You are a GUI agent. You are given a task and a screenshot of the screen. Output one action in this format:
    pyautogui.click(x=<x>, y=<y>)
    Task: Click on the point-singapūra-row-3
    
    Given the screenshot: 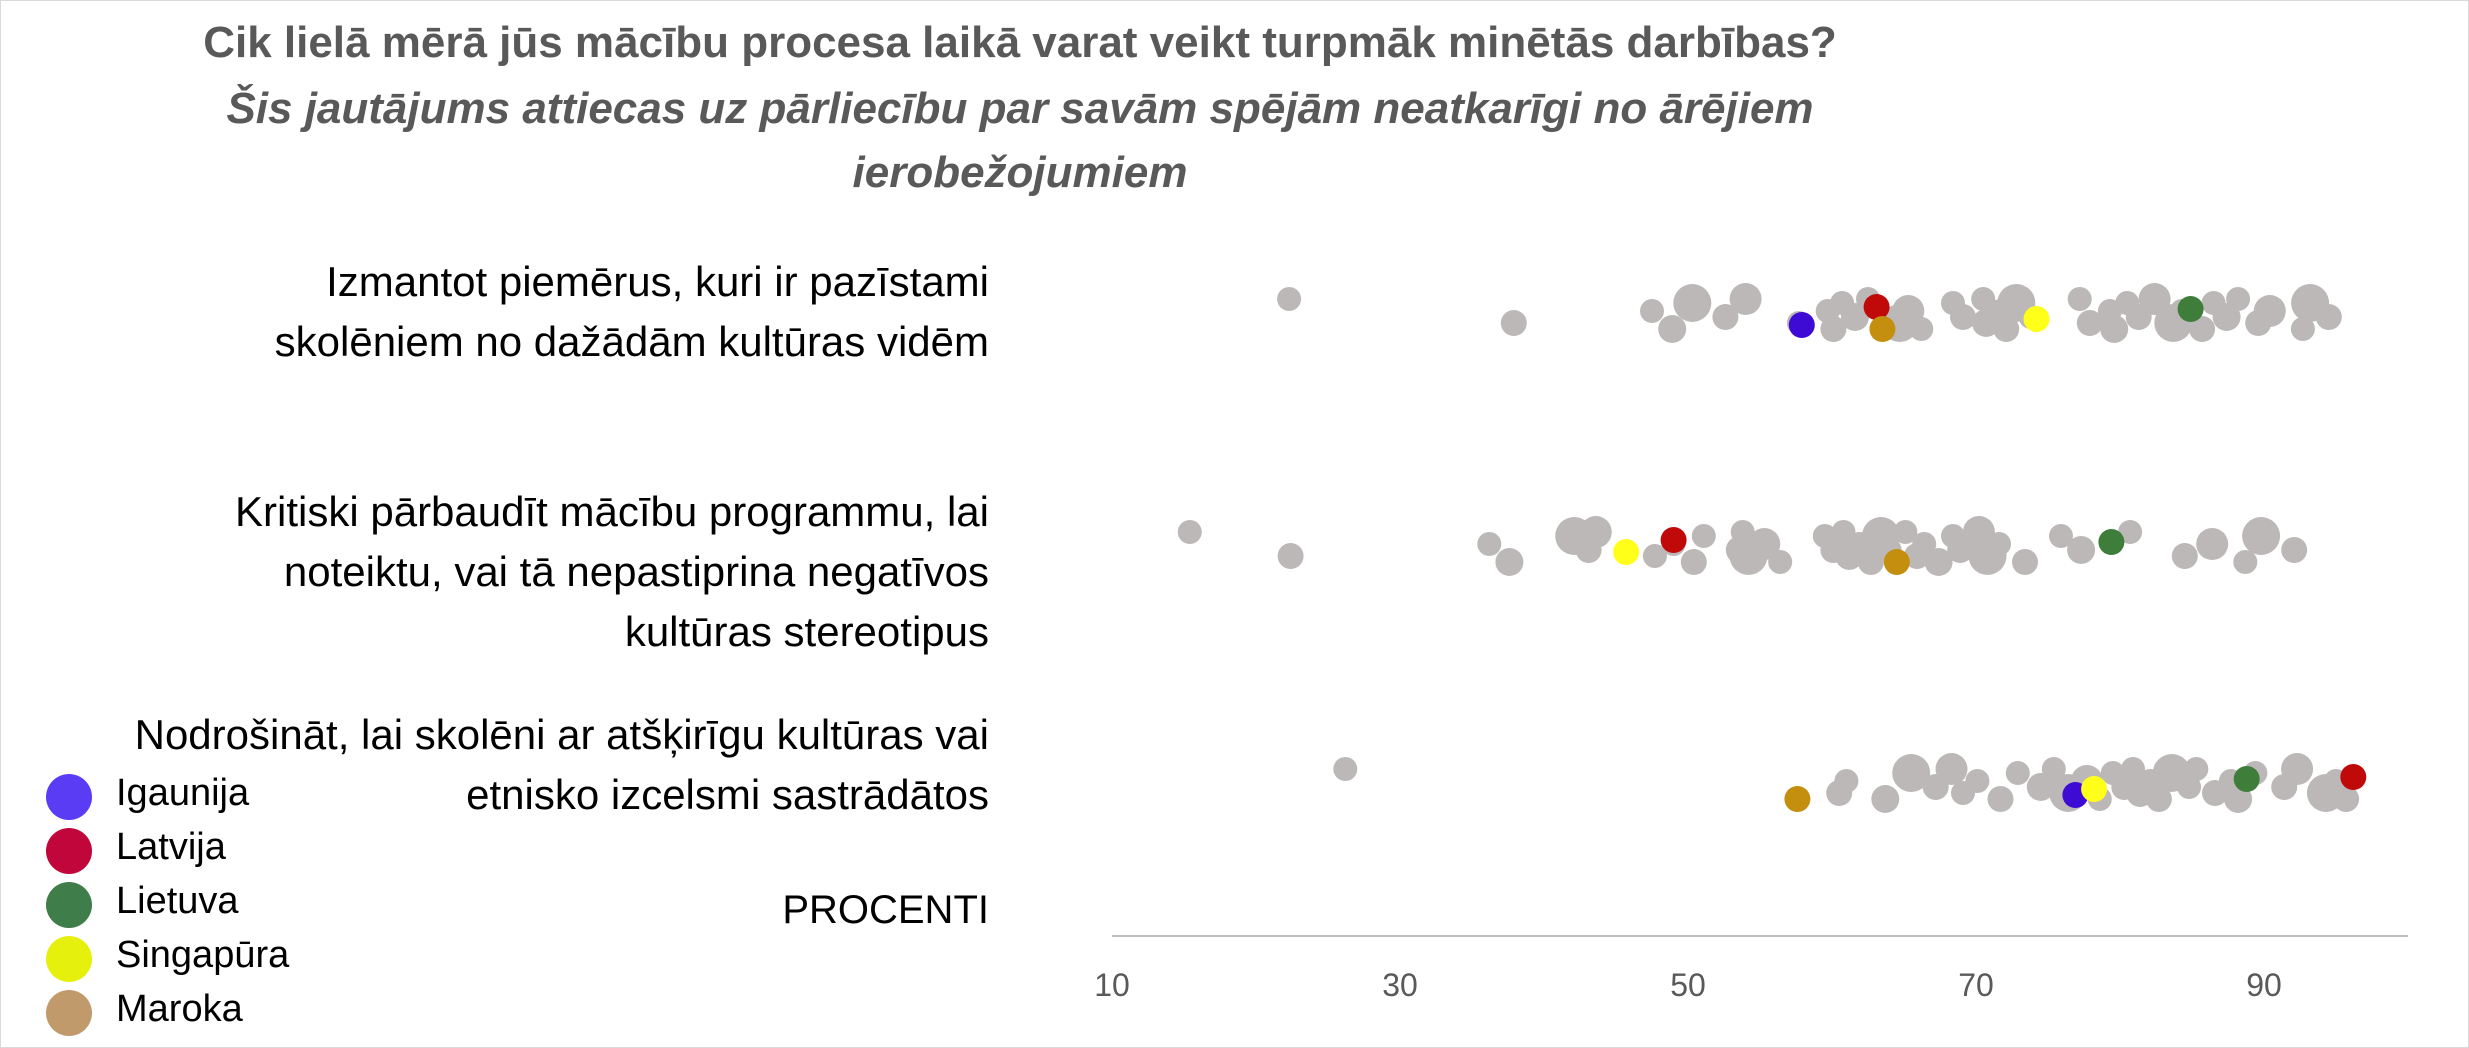 What is the action you would take?
    pyautogui.click(x=2094, y=789)
    